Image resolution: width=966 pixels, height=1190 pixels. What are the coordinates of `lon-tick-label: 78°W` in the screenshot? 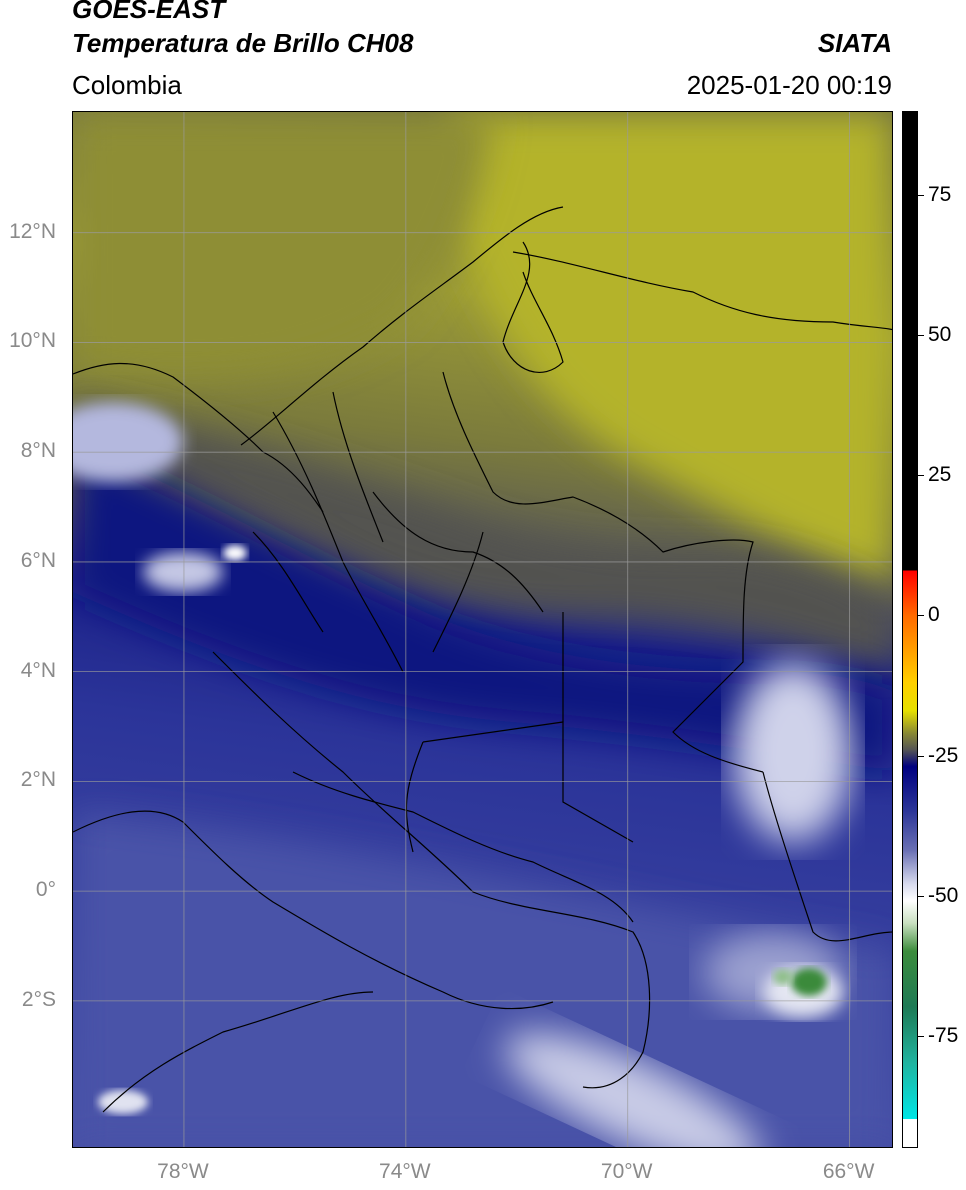 It's located at (183, 1171).